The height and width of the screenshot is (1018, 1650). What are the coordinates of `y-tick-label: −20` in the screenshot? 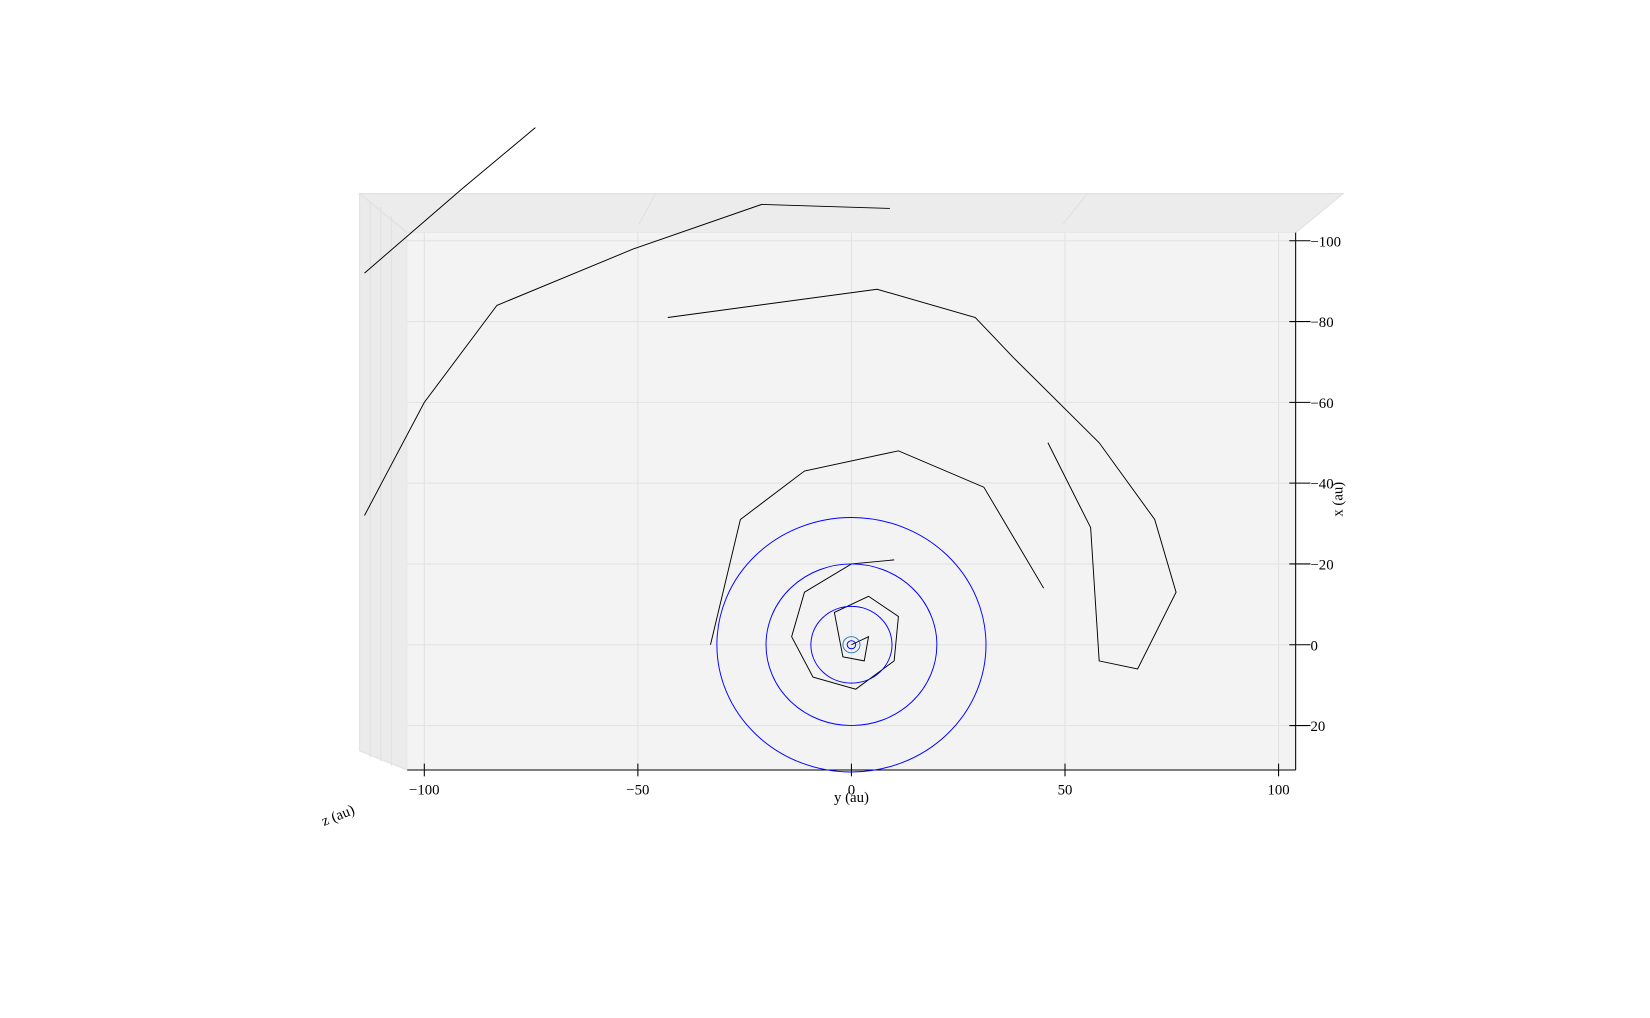 It's located at (1321, 565).